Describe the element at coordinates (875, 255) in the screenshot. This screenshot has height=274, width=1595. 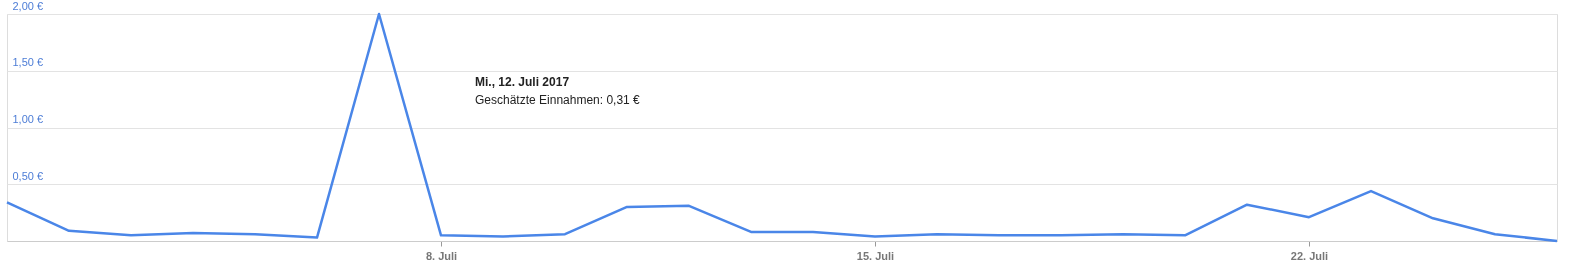
I see `x-tick-label: 15. Juli` at that location.